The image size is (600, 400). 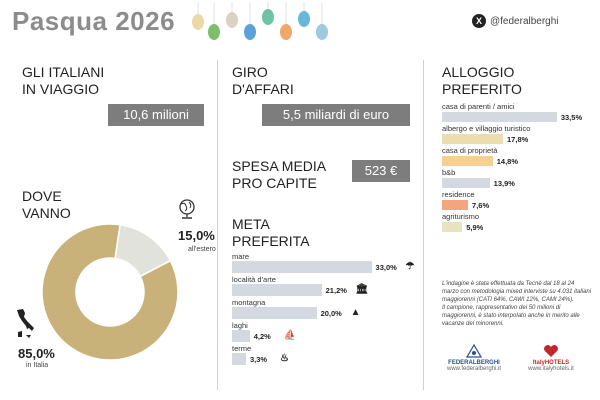 I want to click on meta-bar-value: 21,2%, so click(x=336, y=290).